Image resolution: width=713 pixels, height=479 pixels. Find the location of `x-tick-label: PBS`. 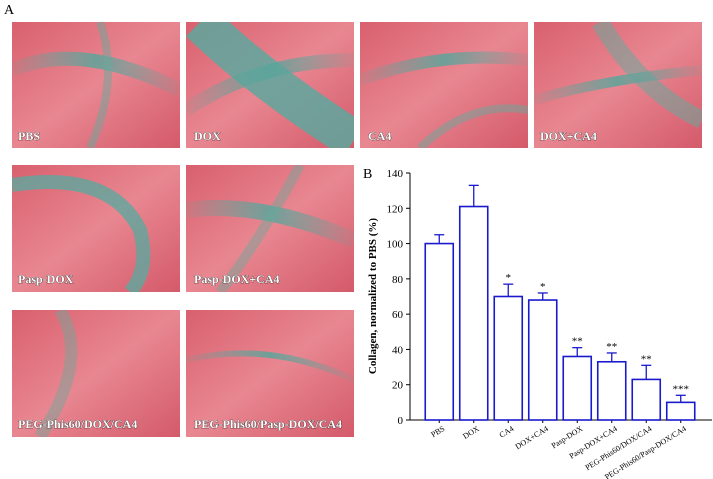

x-tick-label: PBS is located at coordinates (437, 431).